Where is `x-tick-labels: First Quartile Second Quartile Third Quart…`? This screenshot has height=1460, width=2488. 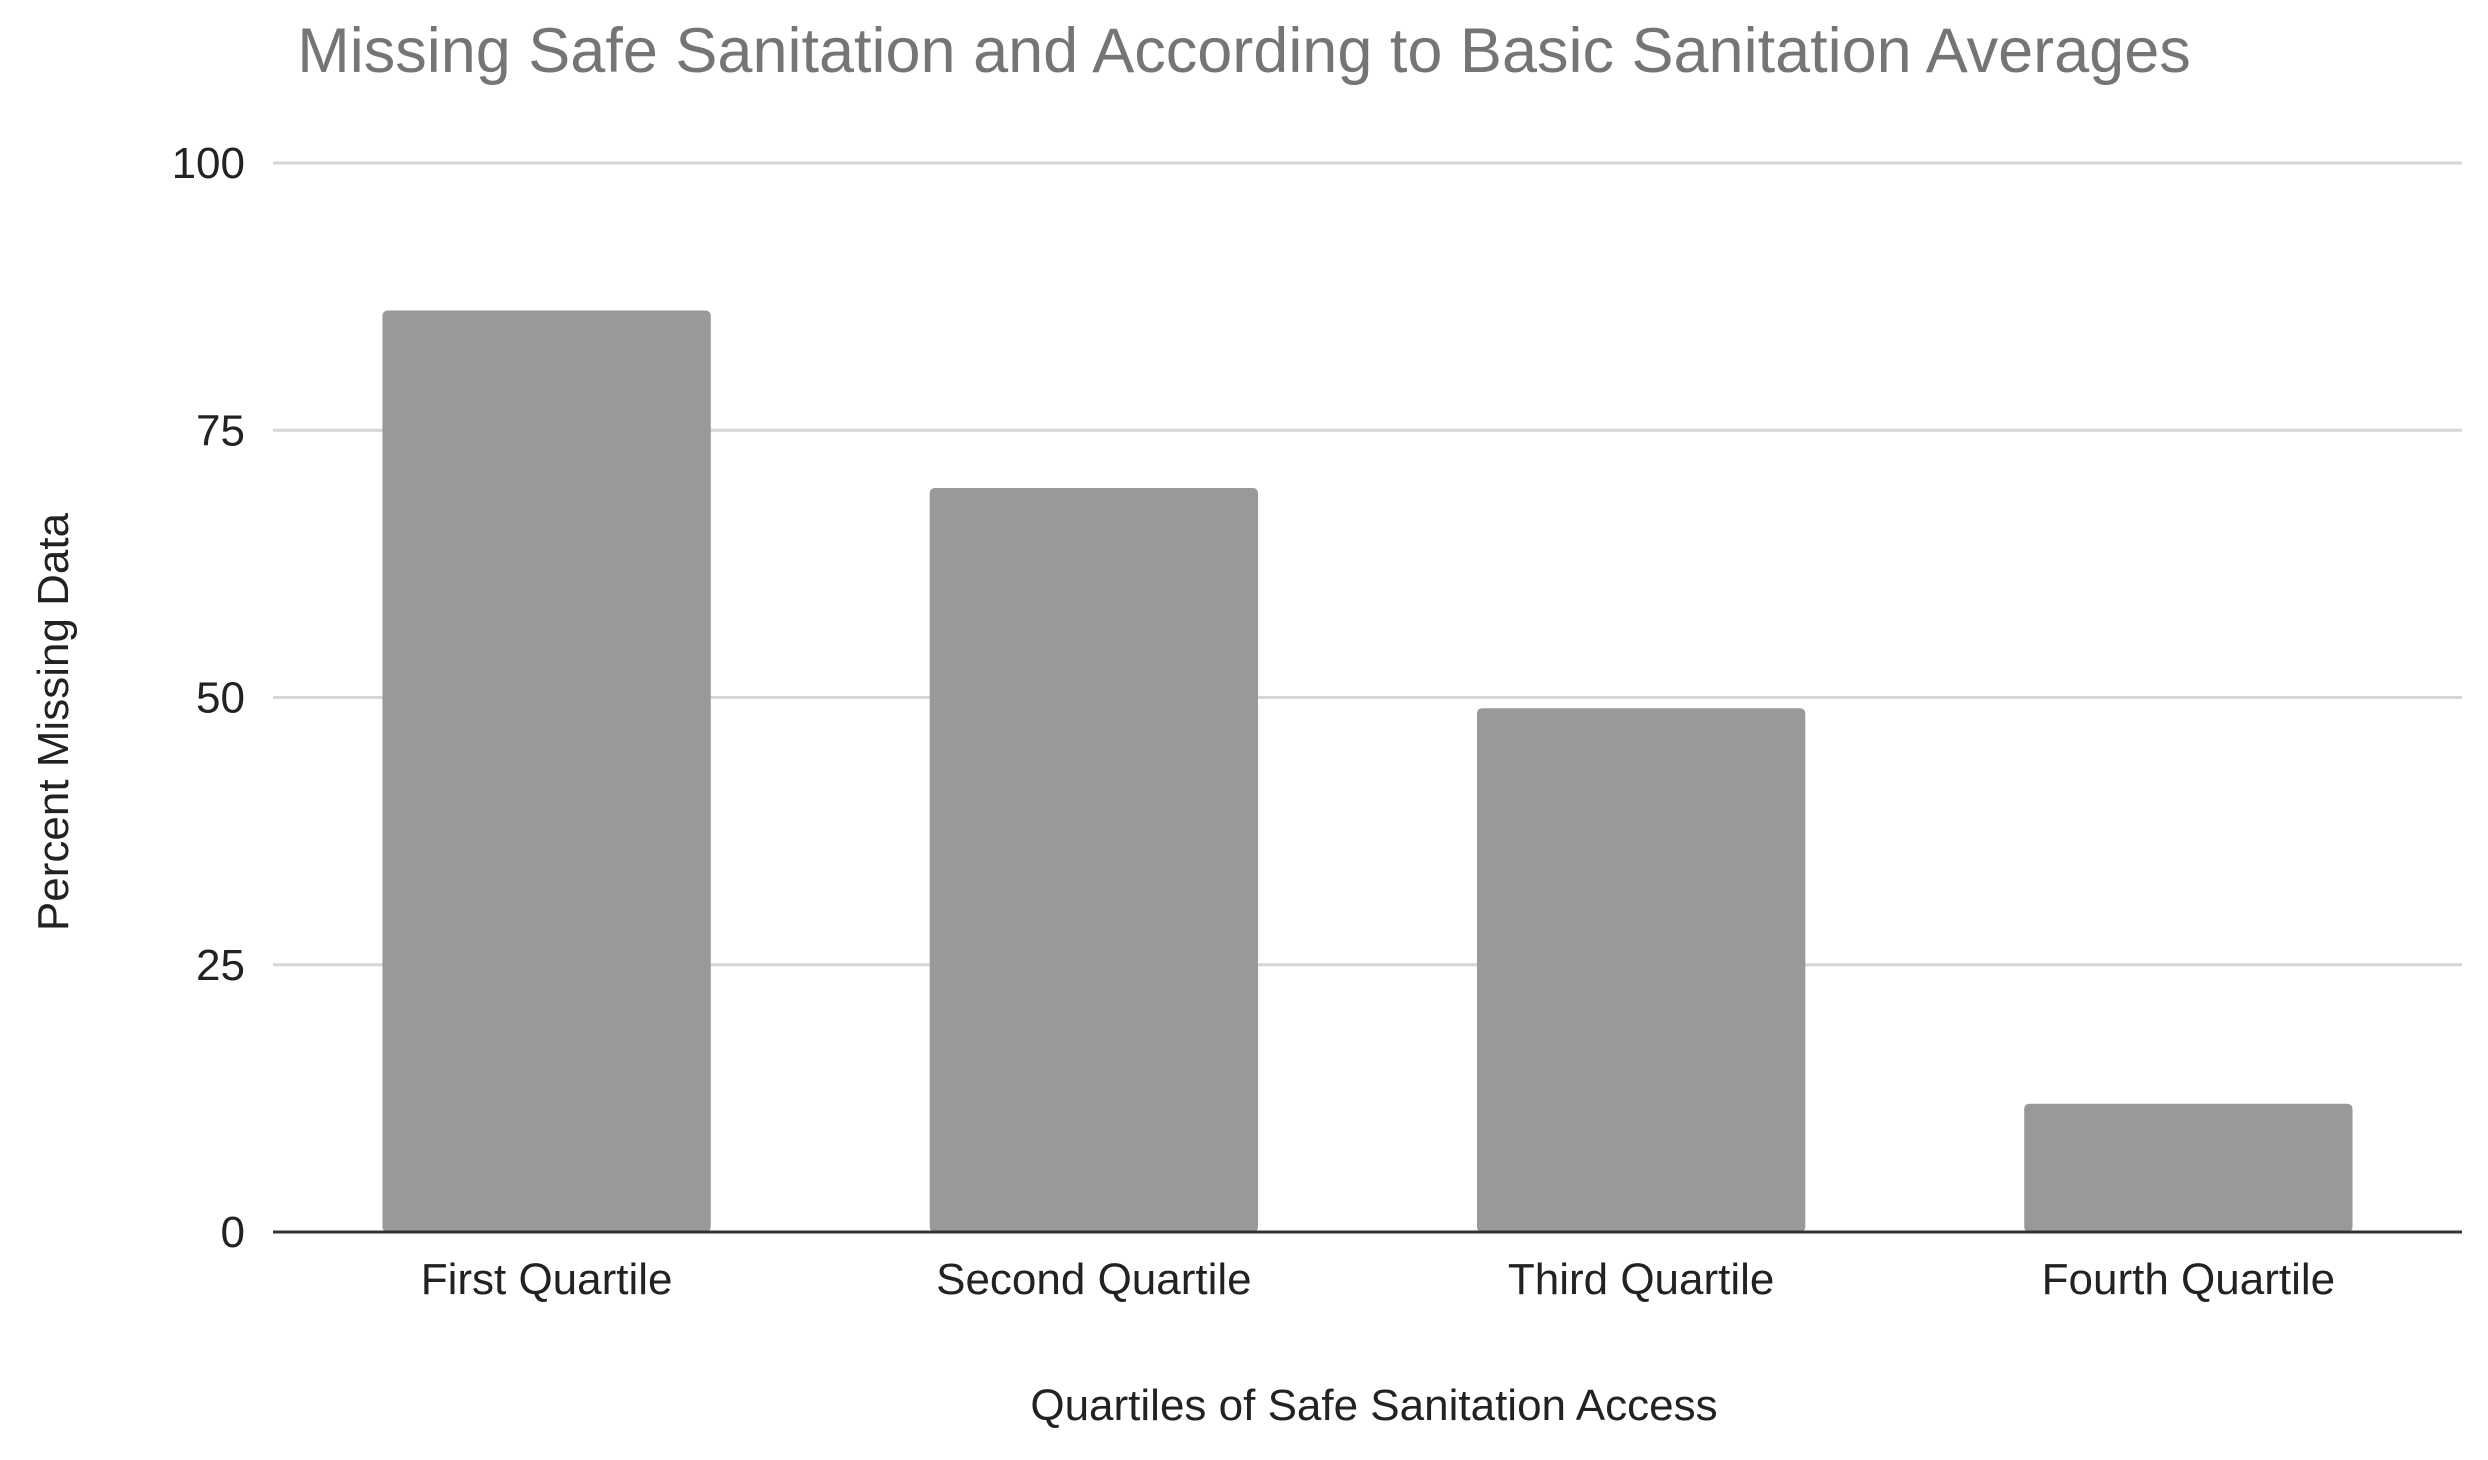
x-tick-labels: First Quartile Second Quartile Third Quart… is located at coordinates (1378, 1279).